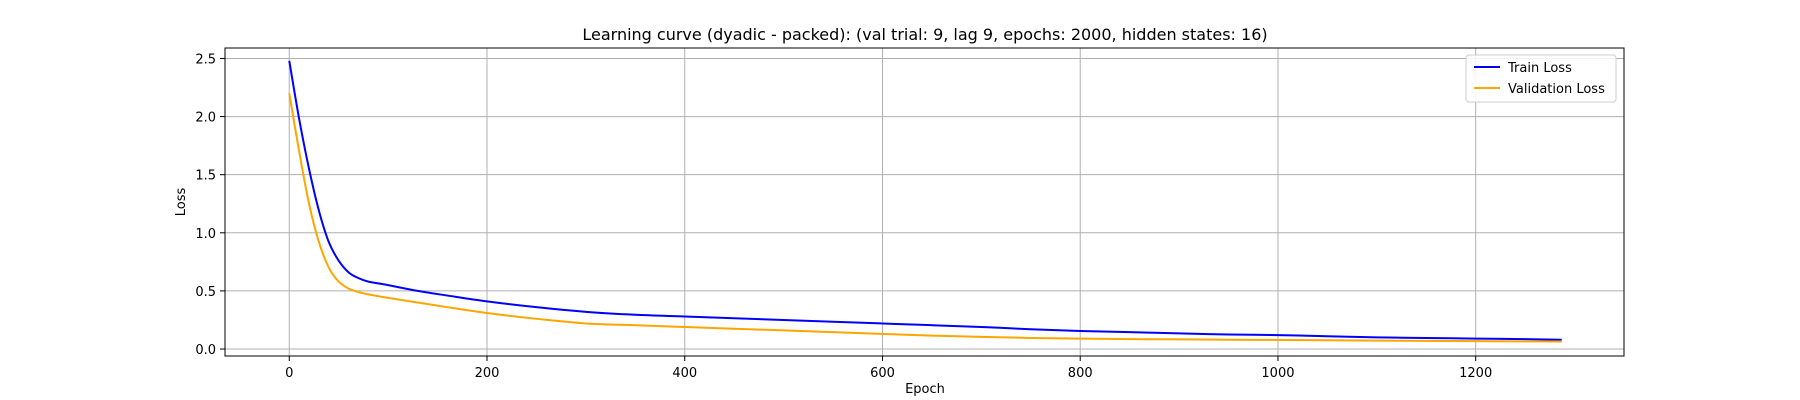 The width and height of the screenshot is (1800, 400). I want to click on y-axis-label: Loss, so click(181, 202).